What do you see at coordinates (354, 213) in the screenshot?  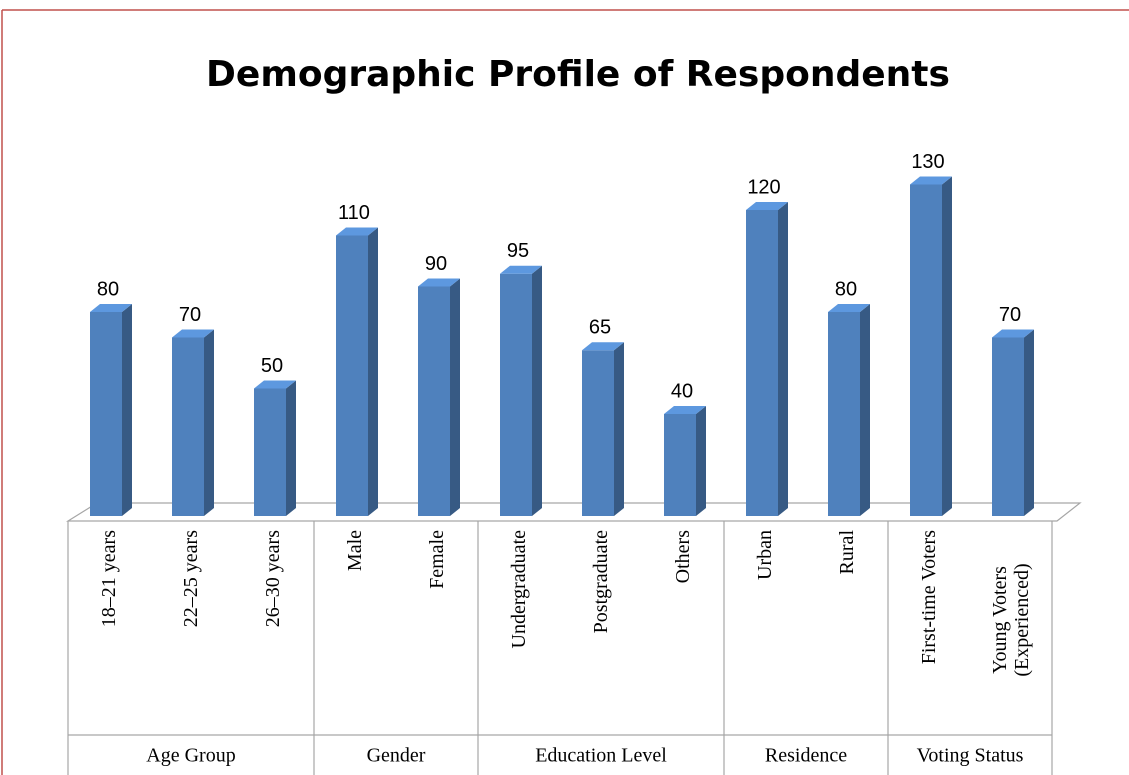 I see `data-label: 110` at bounding box center [354, 213].